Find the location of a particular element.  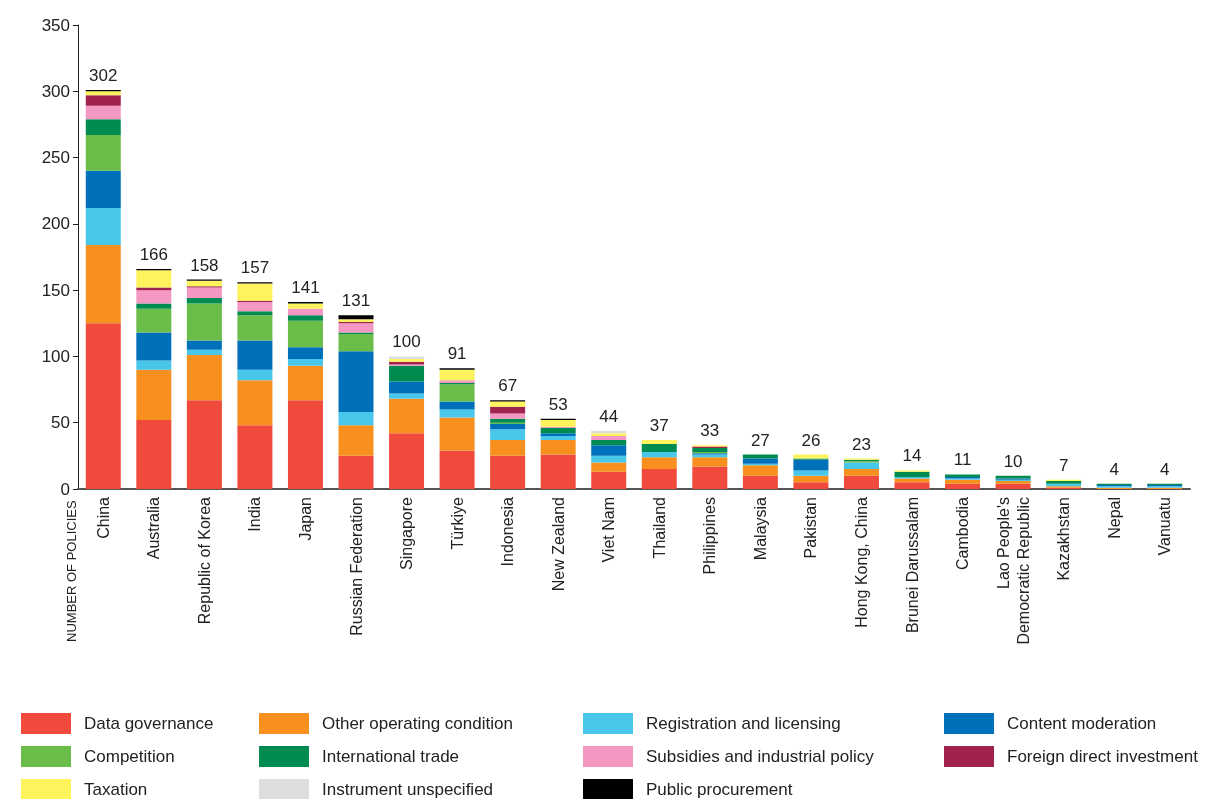

total-label: 131 is located at coordinates (356, 301).